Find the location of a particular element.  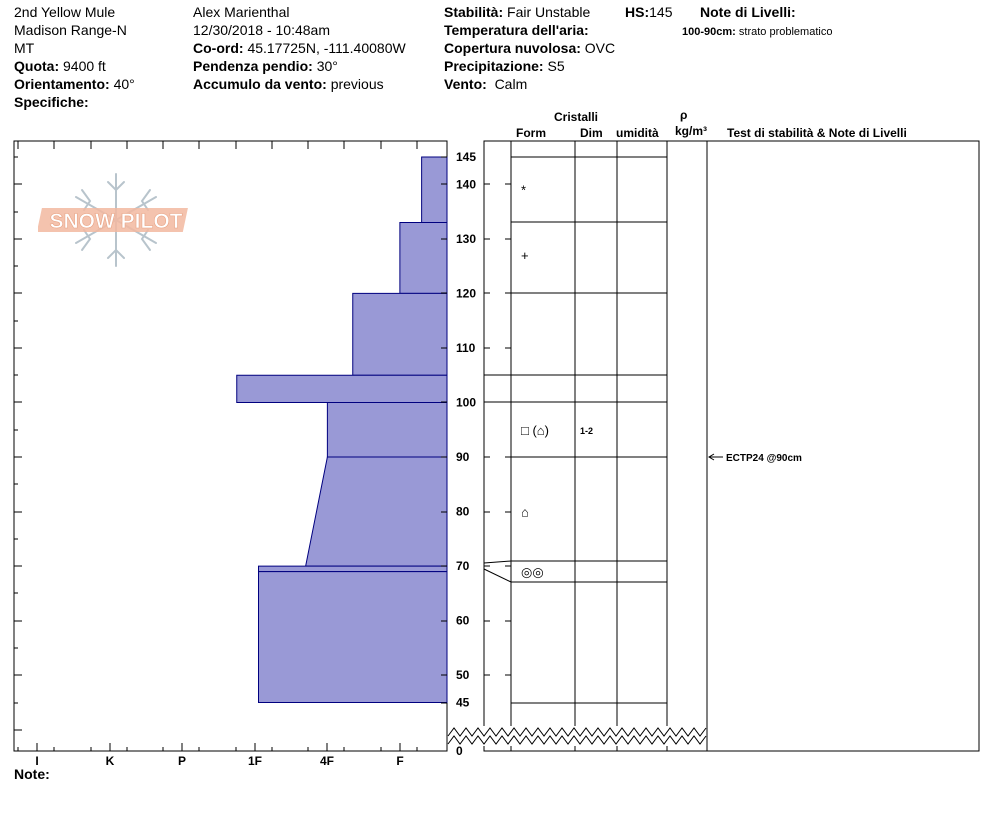

aspect-label: Orientamento: is located at coordinates (62, 84).